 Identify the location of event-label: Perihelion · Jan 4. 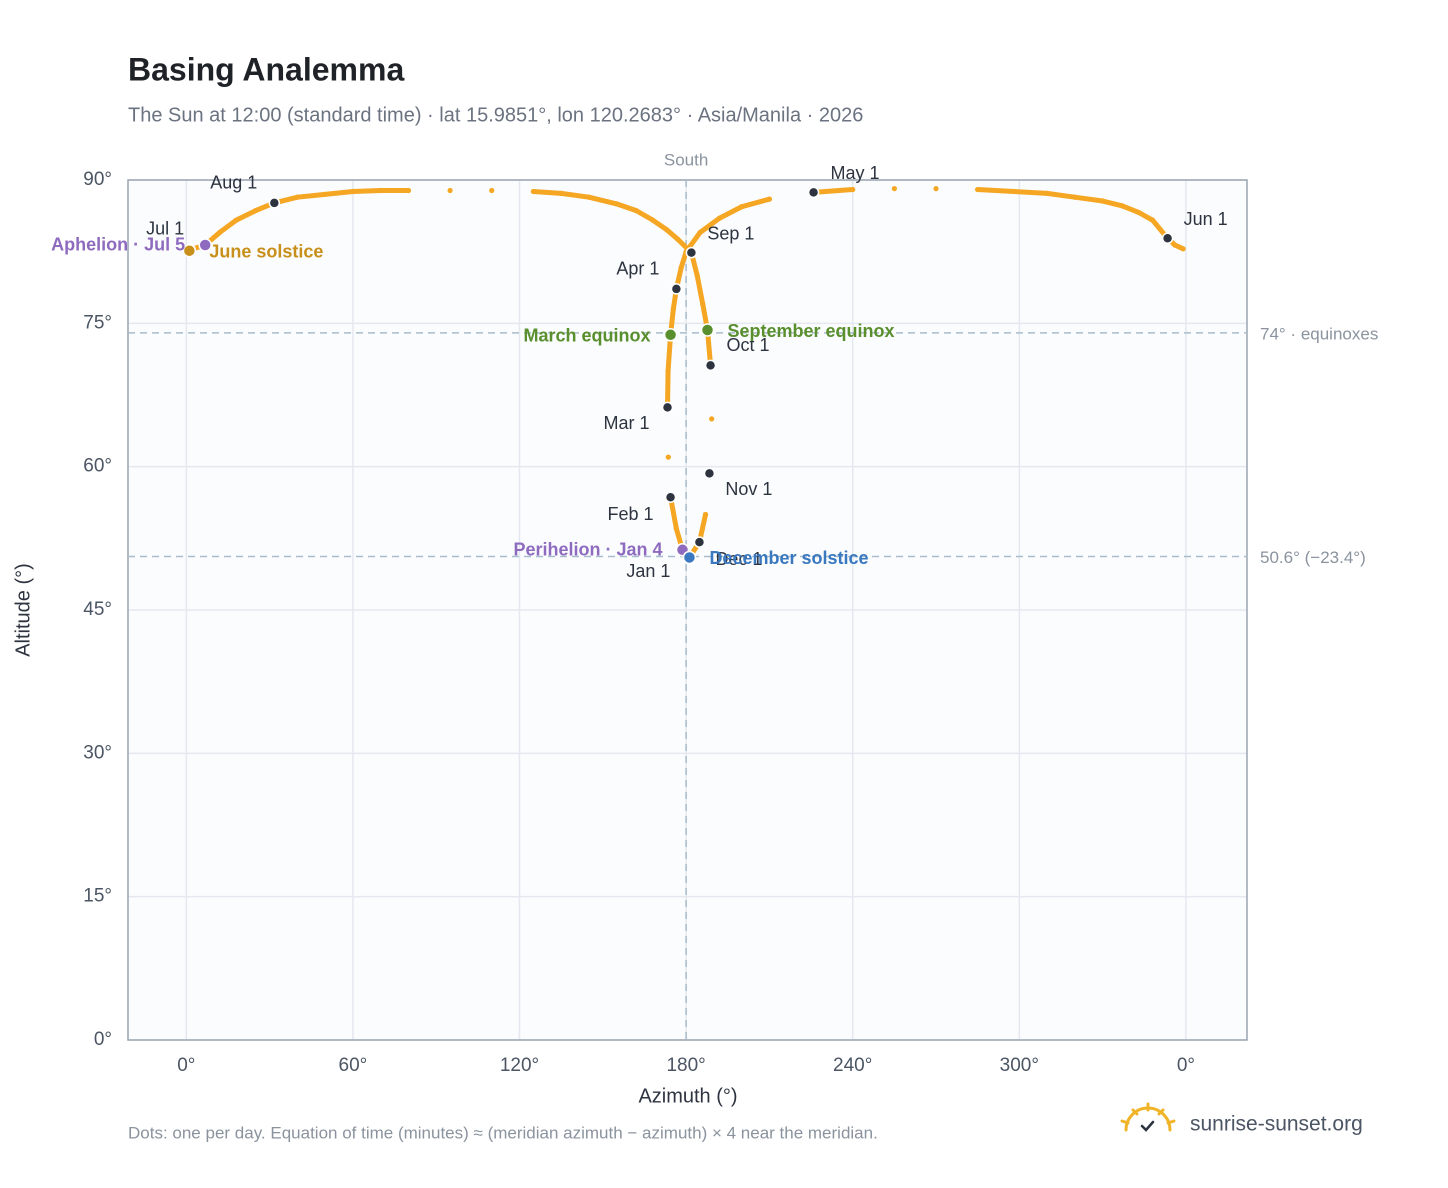
(587, 550).